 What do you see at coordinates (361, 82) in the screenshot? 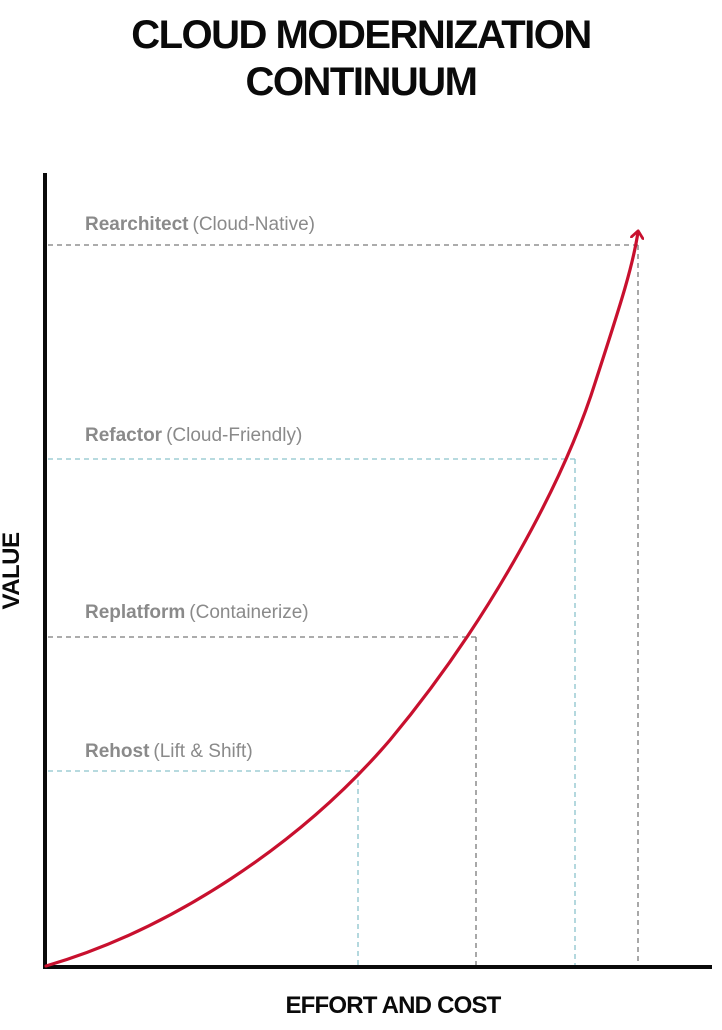
I see `title-line-2: CONTINUUM` at bounding box center [361, 82].